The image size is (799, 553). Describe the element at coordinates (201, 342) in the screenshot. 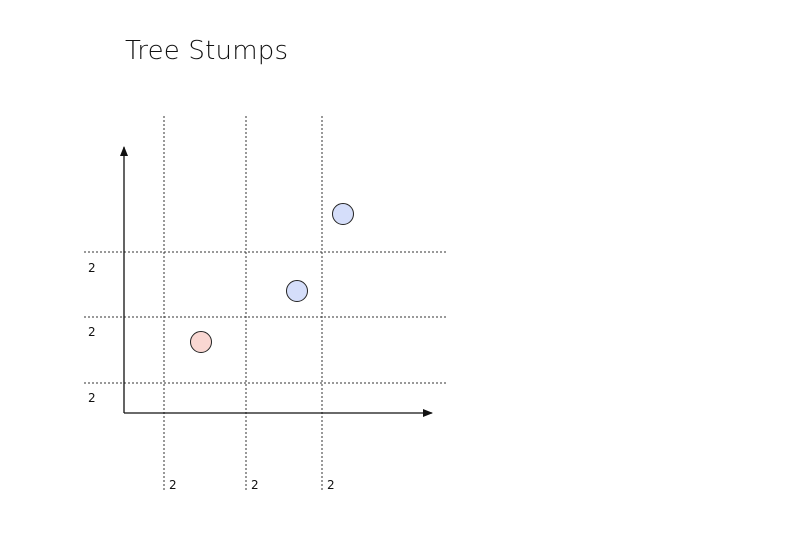

I see `positive-point` at that location.